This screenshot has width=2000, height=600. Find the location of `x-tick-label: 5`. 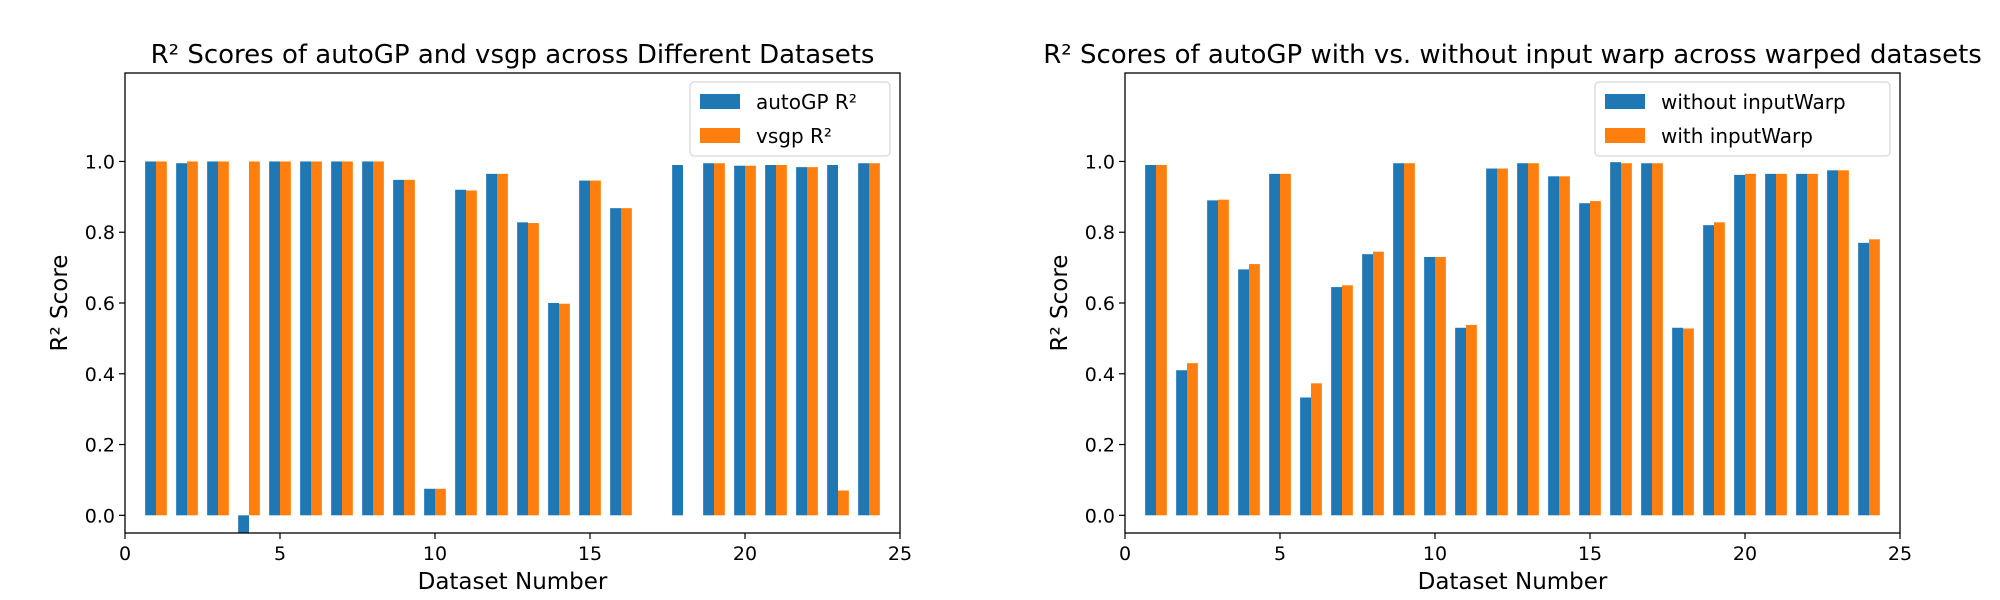

x-tick-label: 5 is located at coordinates (280, 554).